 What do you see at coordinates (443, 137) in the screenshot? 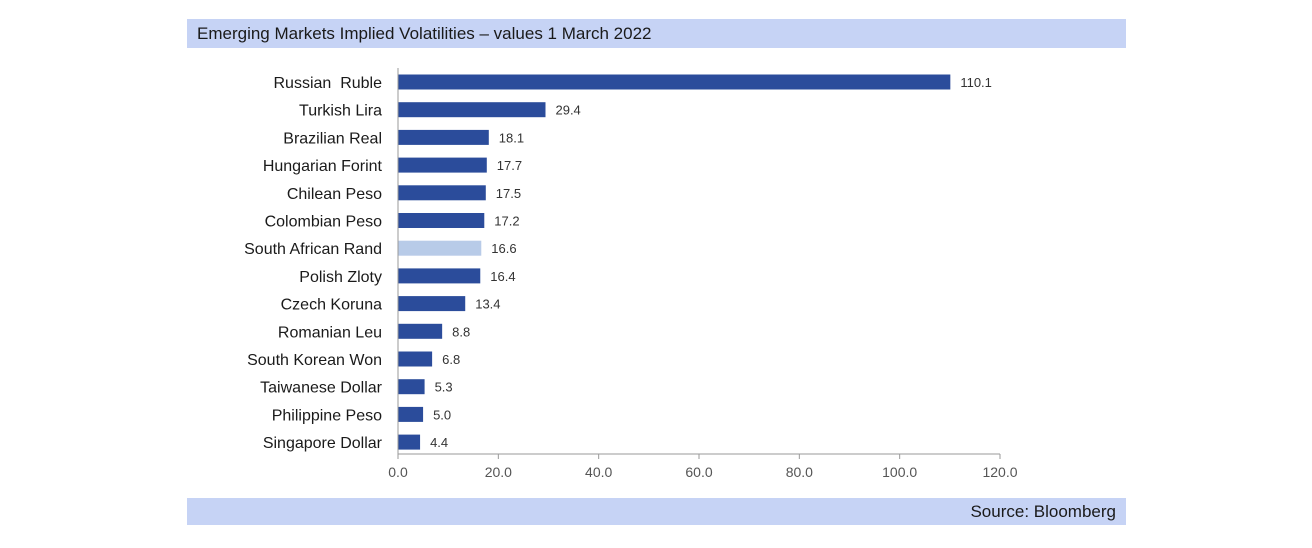
I see `bar-brazilian-real` at bounding box center [443, 137].